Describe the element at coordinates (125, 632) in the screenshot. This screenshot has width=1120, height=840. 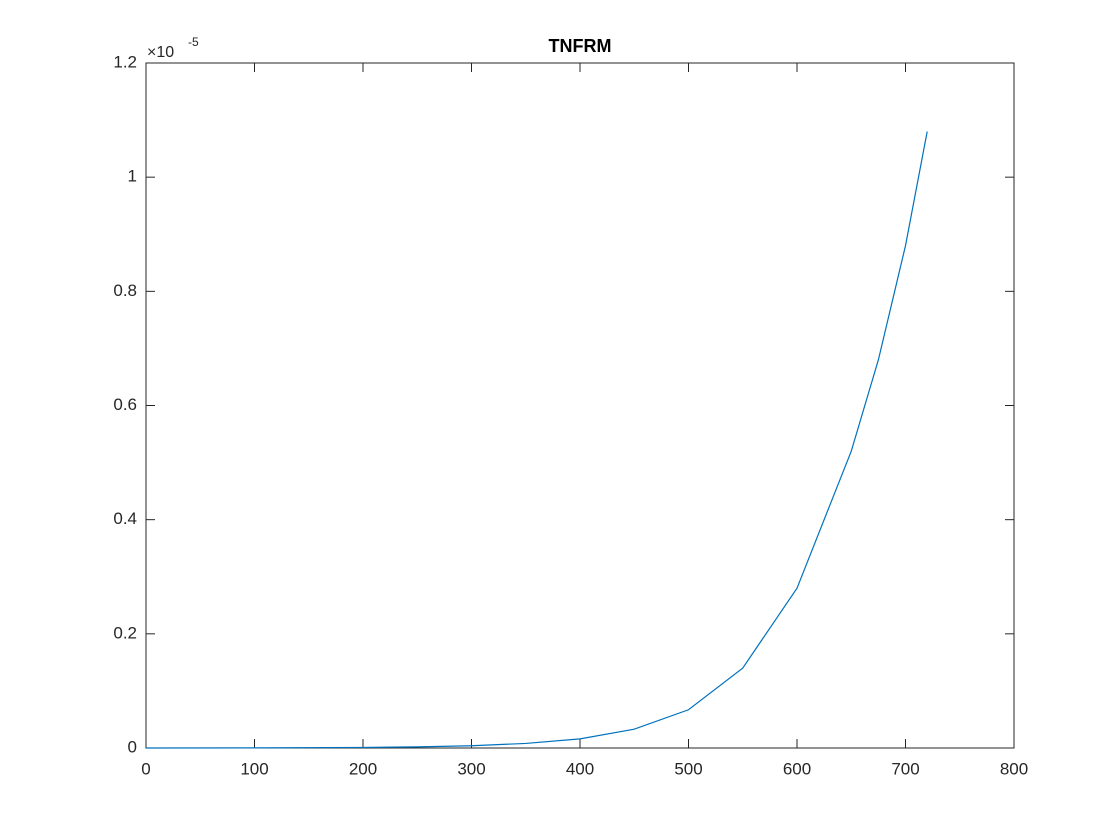
I see `y-tick-label: 0.2` at that location.